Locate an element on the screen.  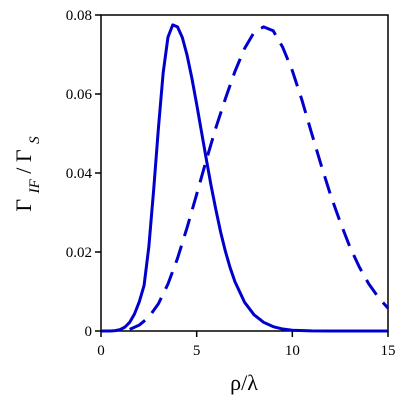
y-axis-label: Γ IF / Γ S is located at coordinates (27, 174).